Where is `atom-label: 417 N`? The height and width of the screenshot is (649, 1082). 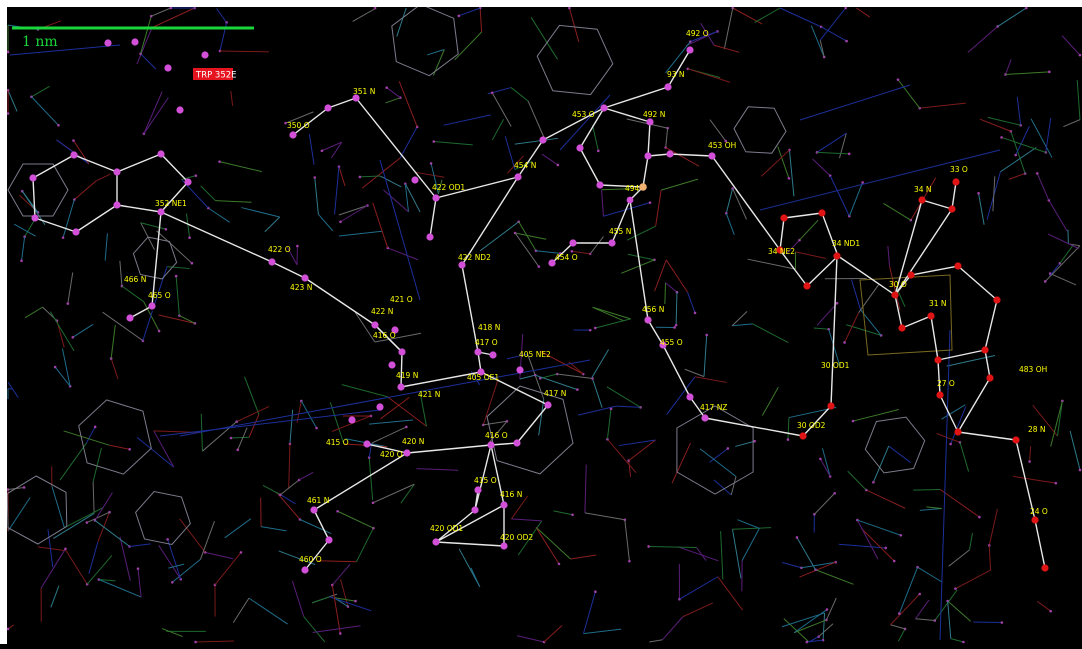
atom-label: 417 N is located at coordinates (555, 393).